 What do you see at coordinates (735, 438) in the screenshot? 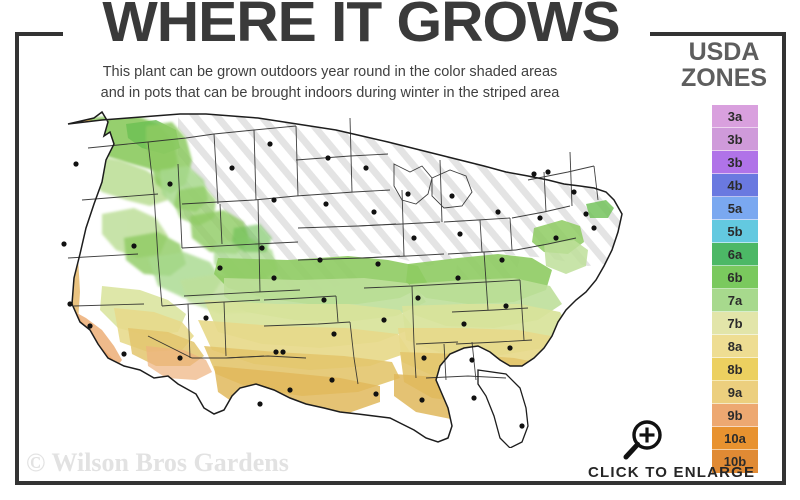
I see `zone-swatch-10a: 10a` at bounding box center [735, 438].